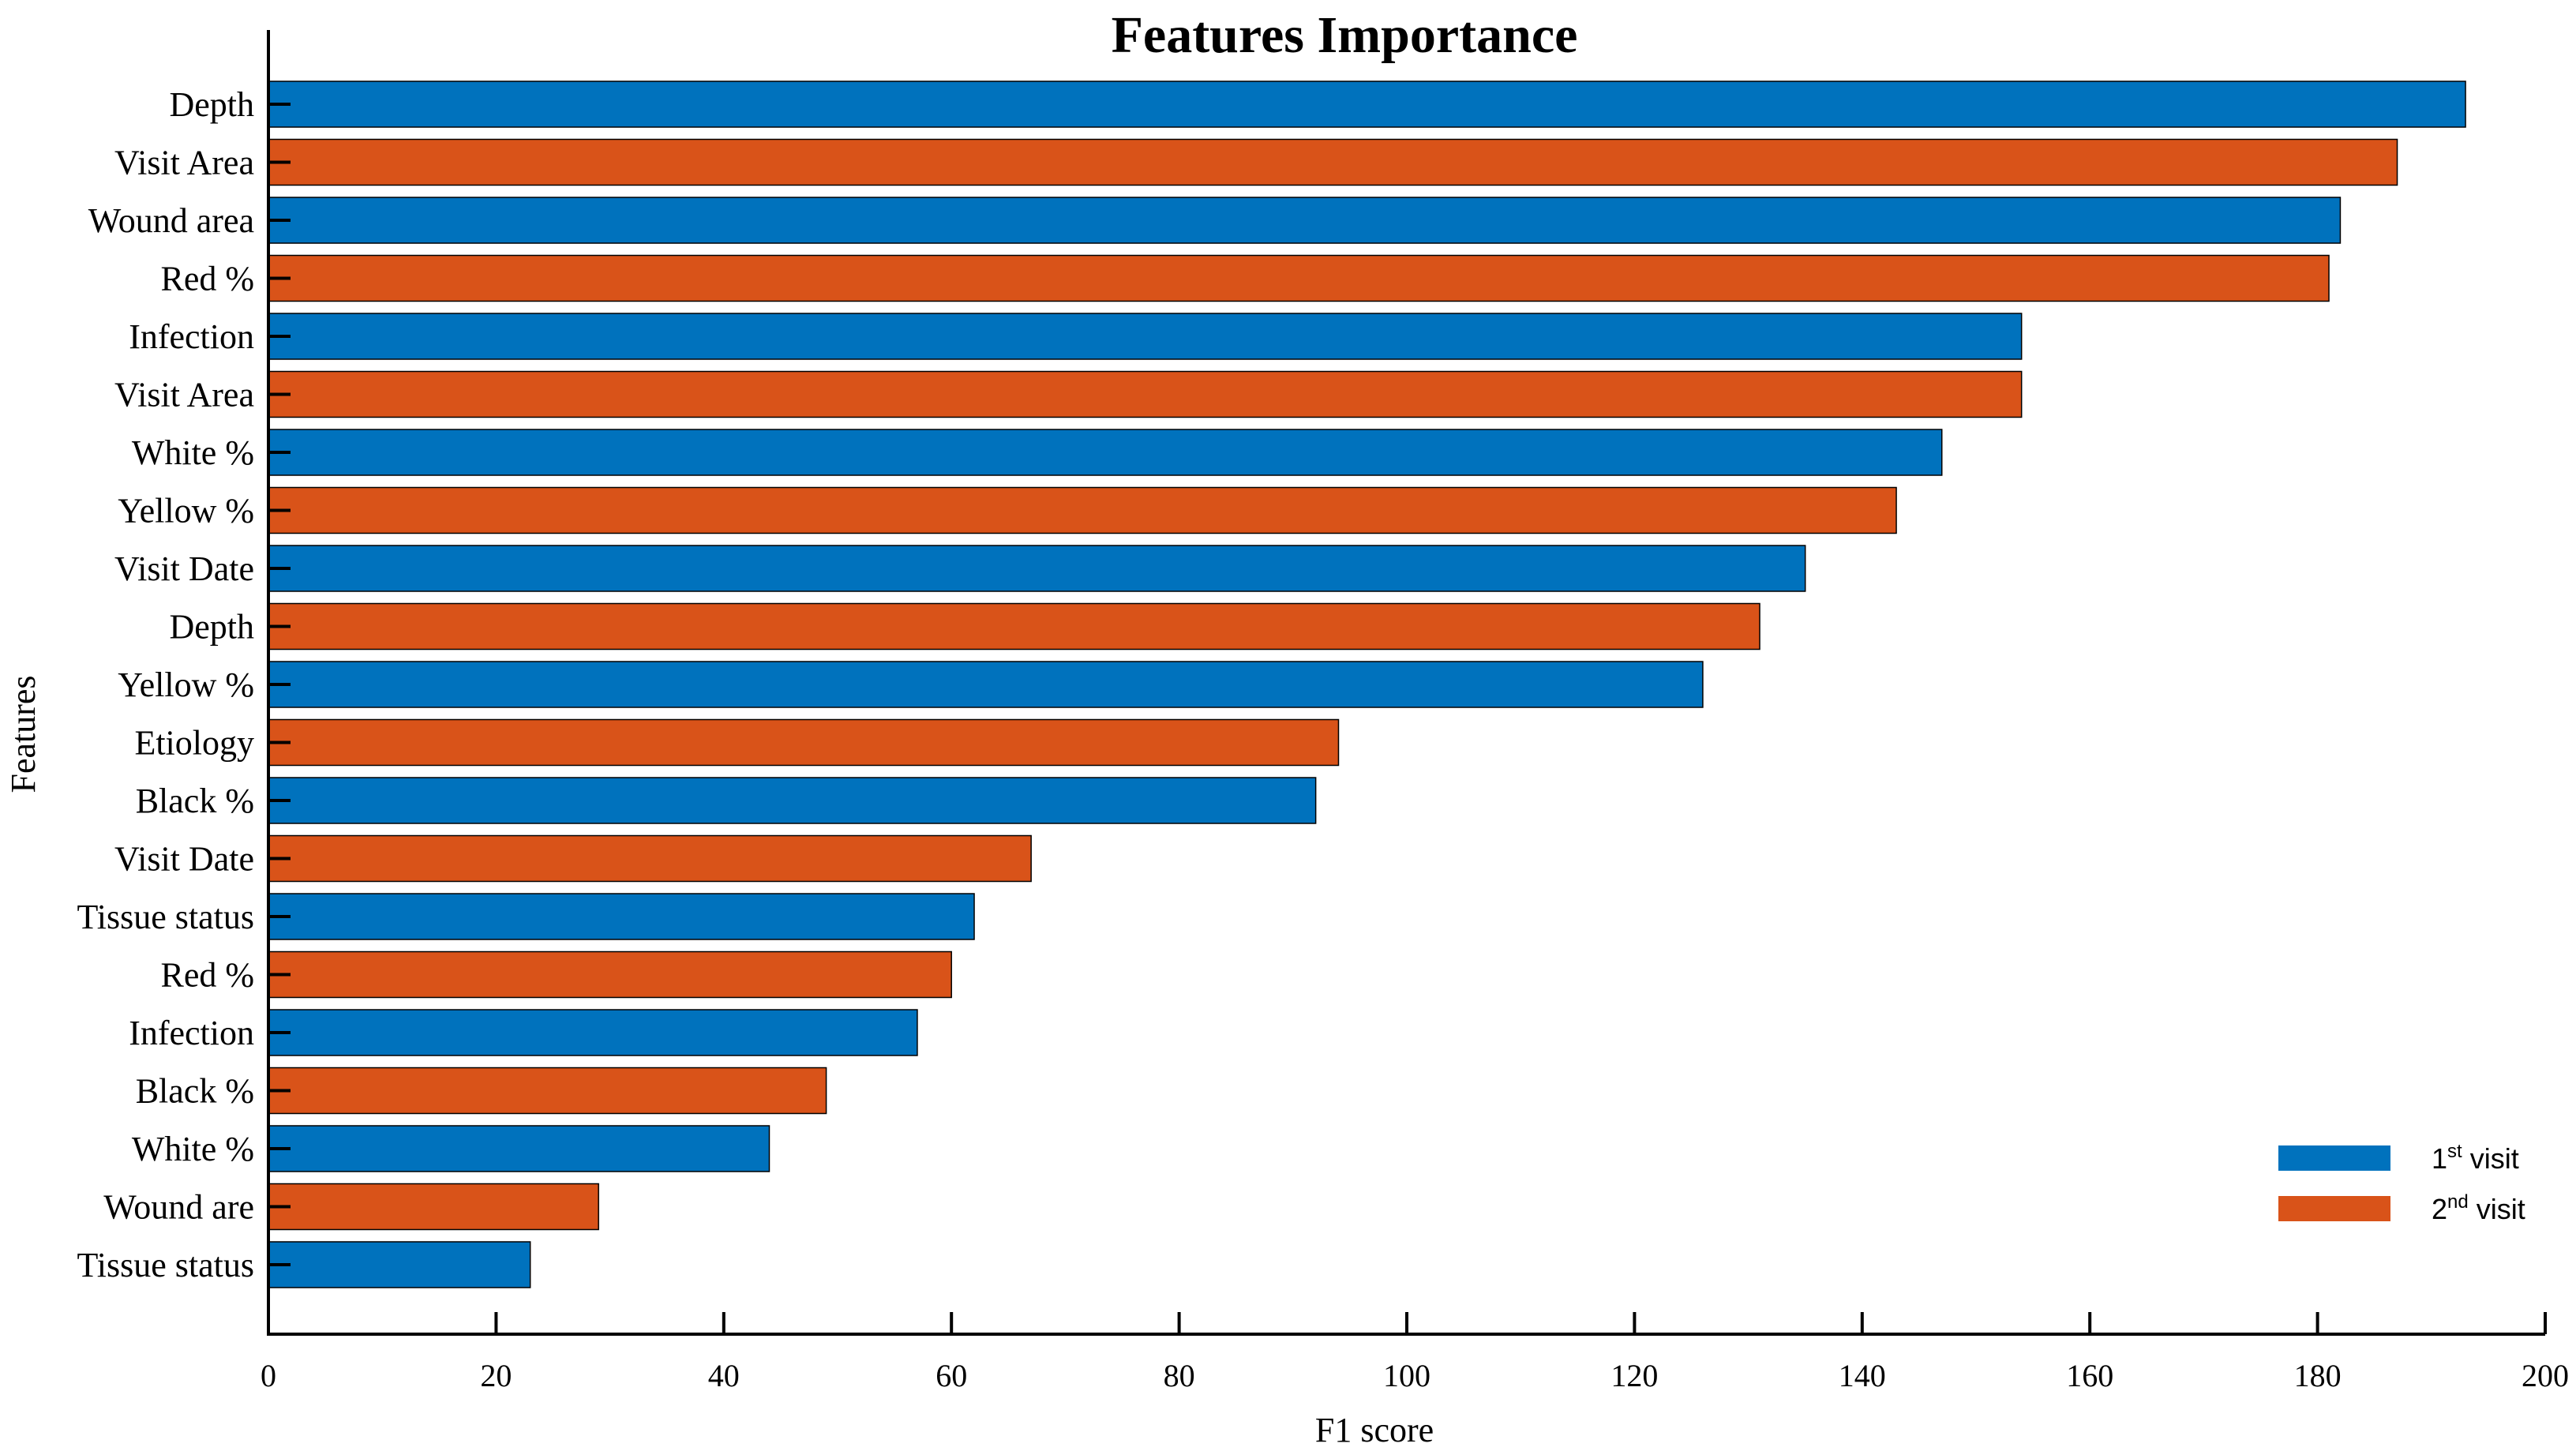  What do you see at coordinates (2439, 1209) in the screenshot?
I see `legend-ordinal: 2` at bounding box center [2439, 1209].